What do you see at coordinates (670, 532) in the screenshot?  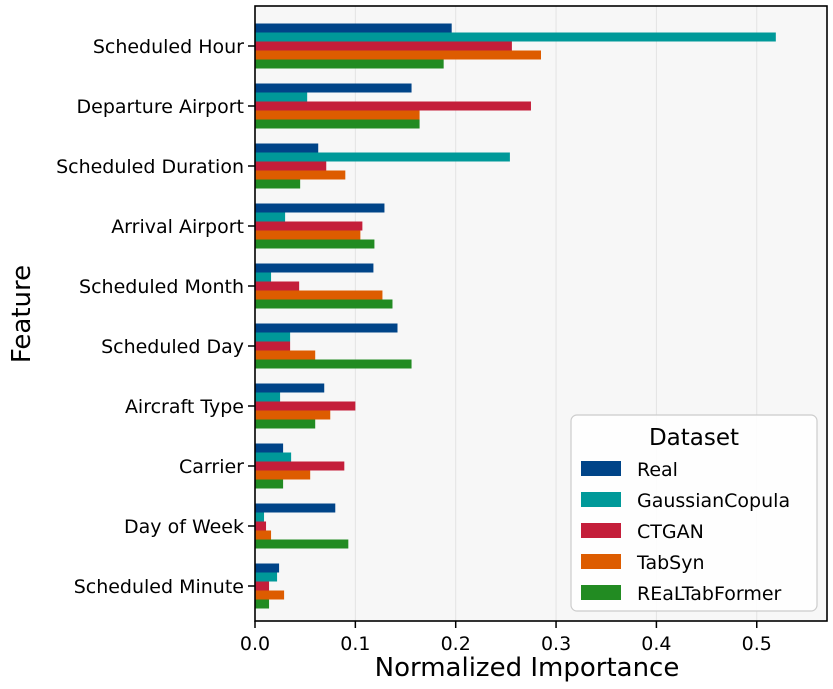 I see `legend-label-ctgan: CTGAN` at bounding box center [670, 532].